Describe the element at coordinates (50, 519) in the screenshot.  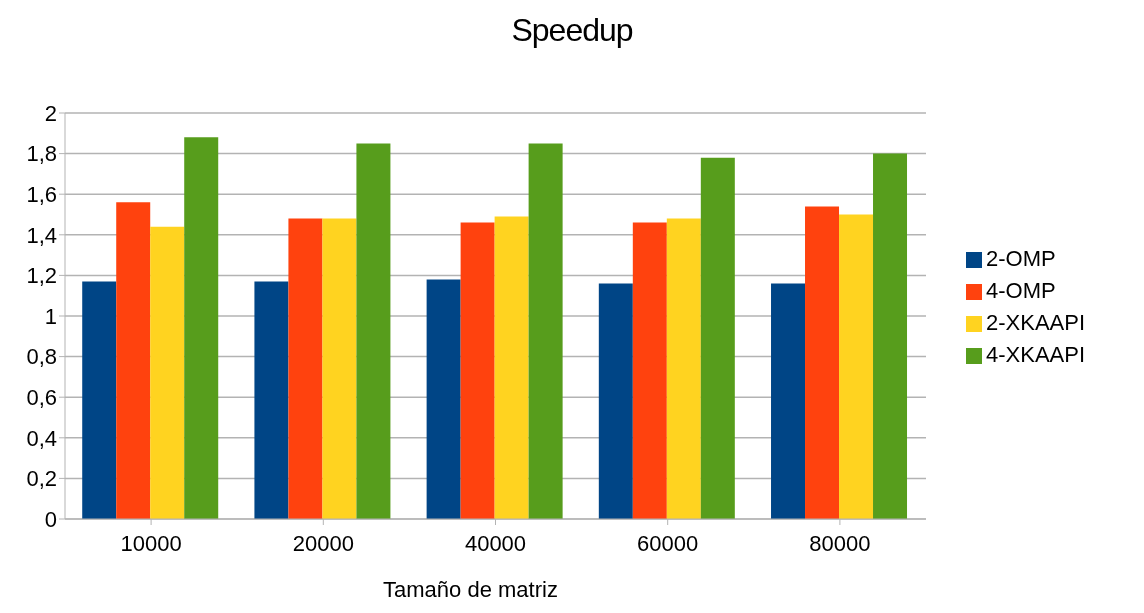
I see `y-tick-label: 0` at that location.